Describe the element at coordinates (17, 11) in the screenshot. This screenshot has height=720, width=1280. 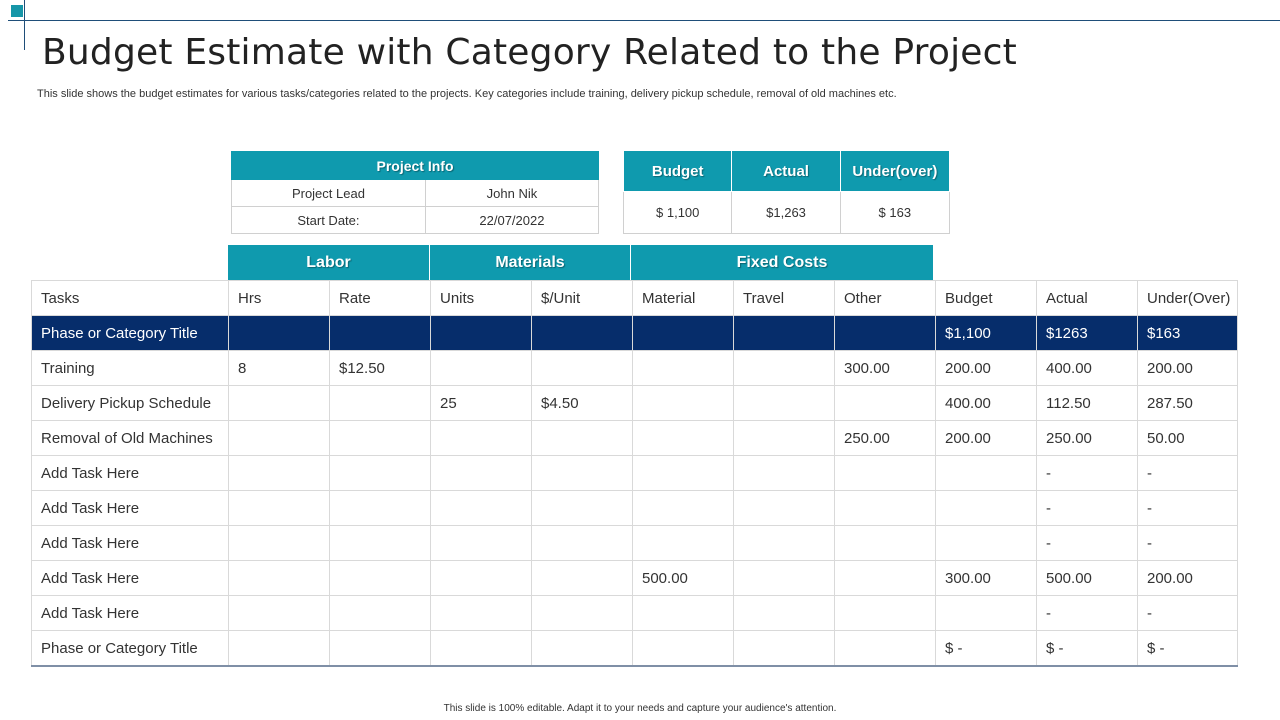
I see `corner-accent-square` at that location.